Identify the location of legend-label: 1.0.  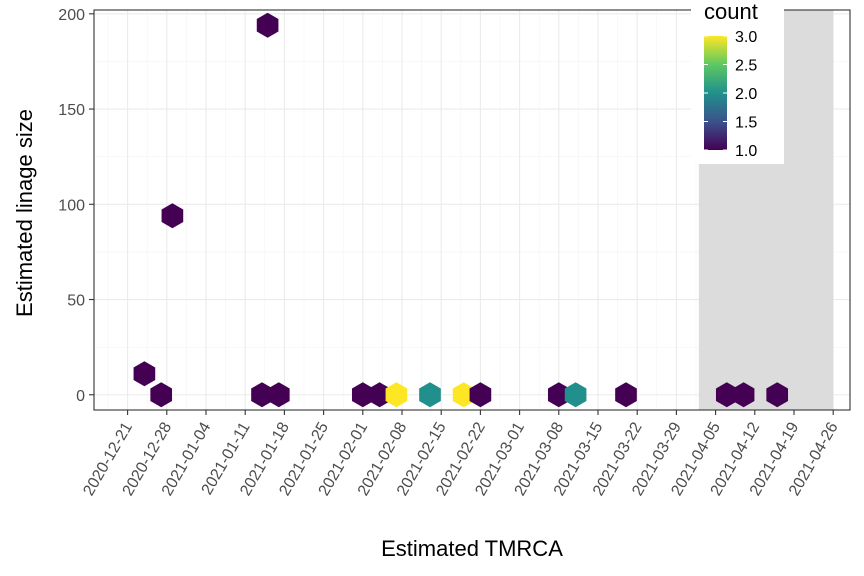
(746, 151).